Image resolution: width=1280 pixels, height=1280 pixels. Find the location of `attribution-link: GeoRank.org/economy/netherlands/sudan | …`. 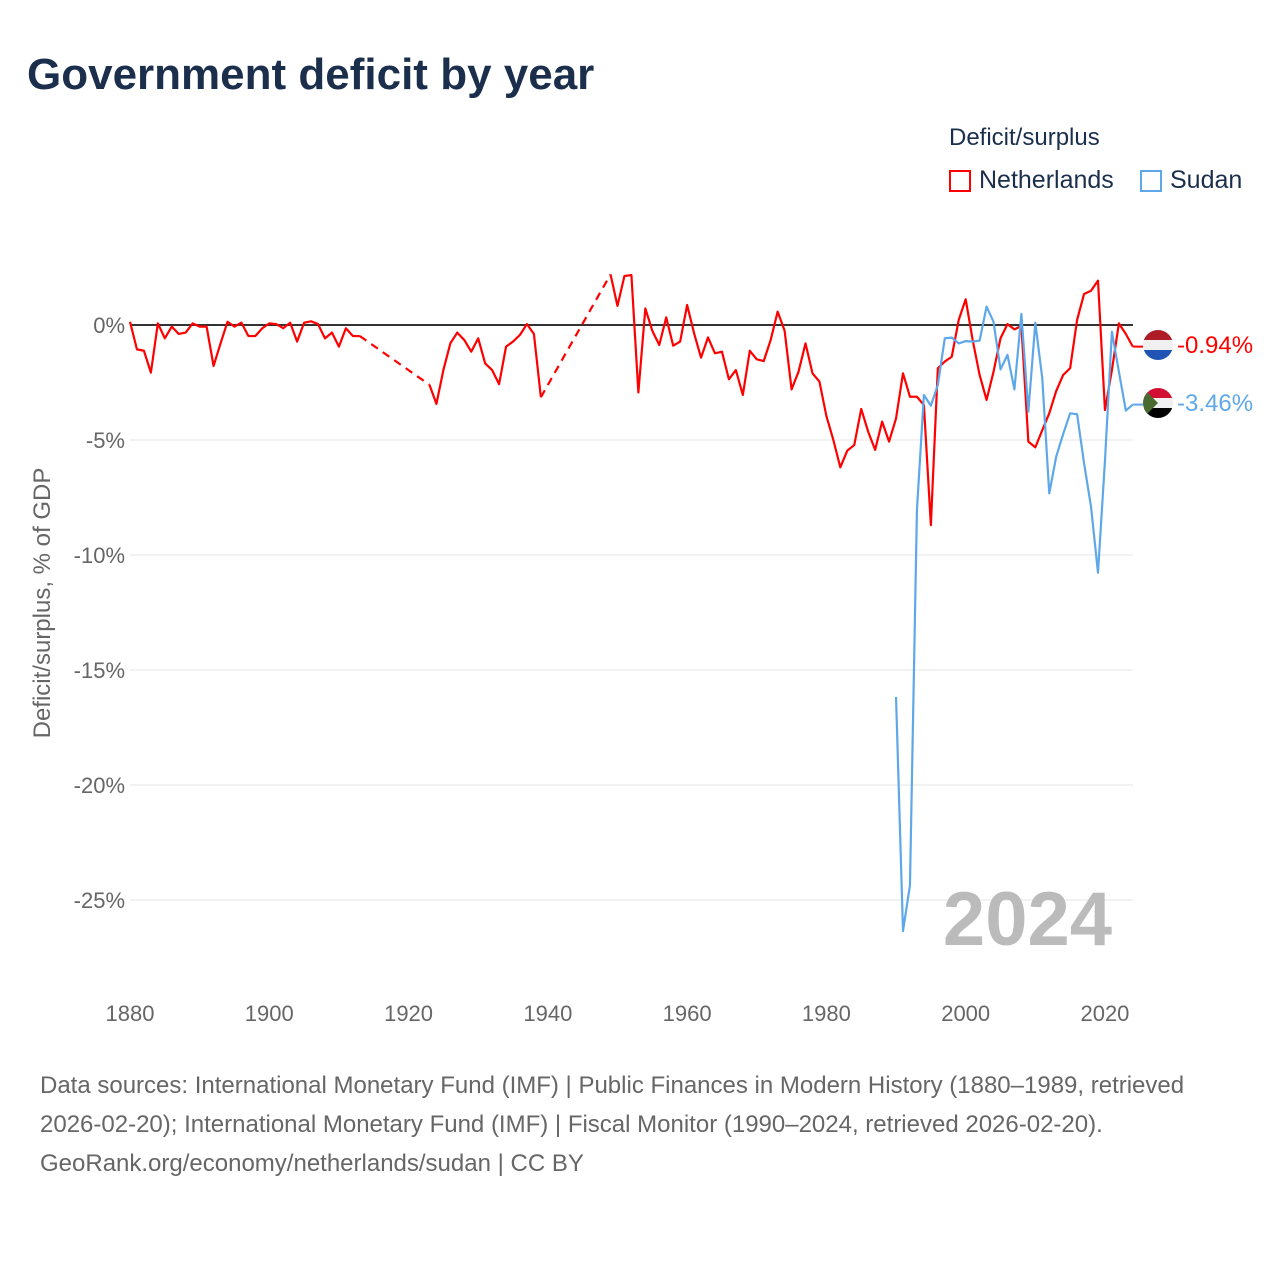

attribution-link: GeoRank.org/economy/netherlands/sudan | … is located at coordinates (312, 1163).